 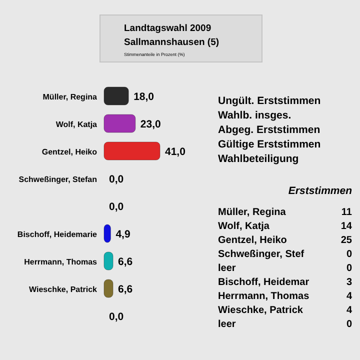 I want to click on y-tick-label: Müller, Regina, so click(x=70, y=97).